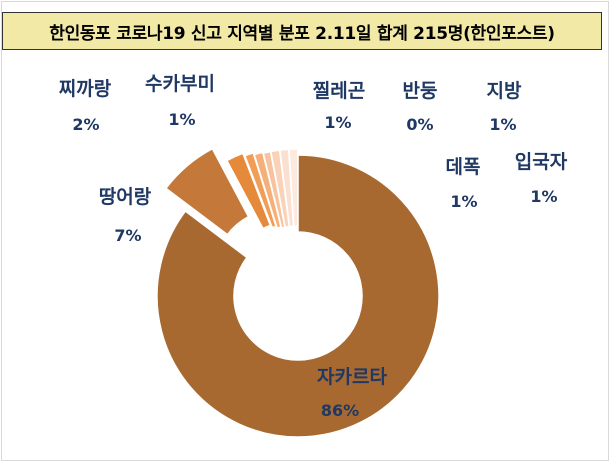 The width and height of the screenshot is (611, 463). What do you see at coordinates (337, 122) in the screenshot?
I see `slice-value-label-5: 1%` at bounding box center [337, 122].